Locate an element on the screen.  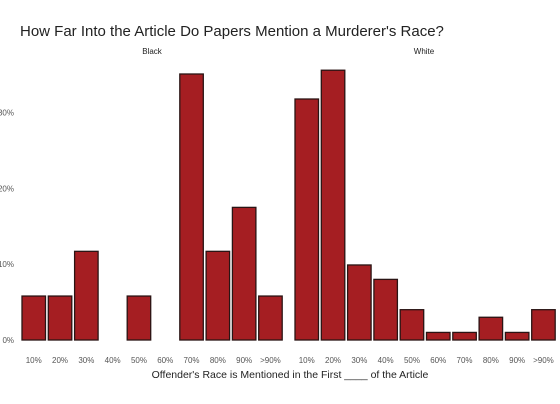
y-tick-label: 0% is located at coordinates (8, 340).